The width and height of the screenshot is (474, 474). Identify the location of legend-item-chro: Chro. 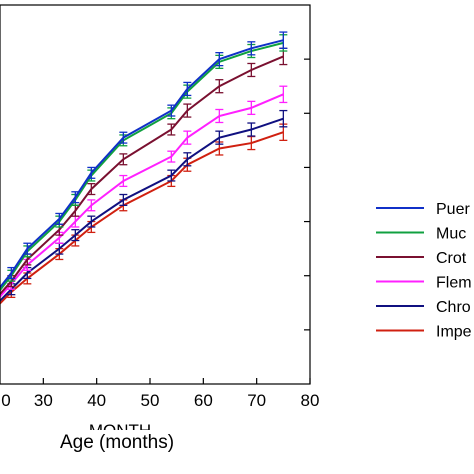
(423, 307).